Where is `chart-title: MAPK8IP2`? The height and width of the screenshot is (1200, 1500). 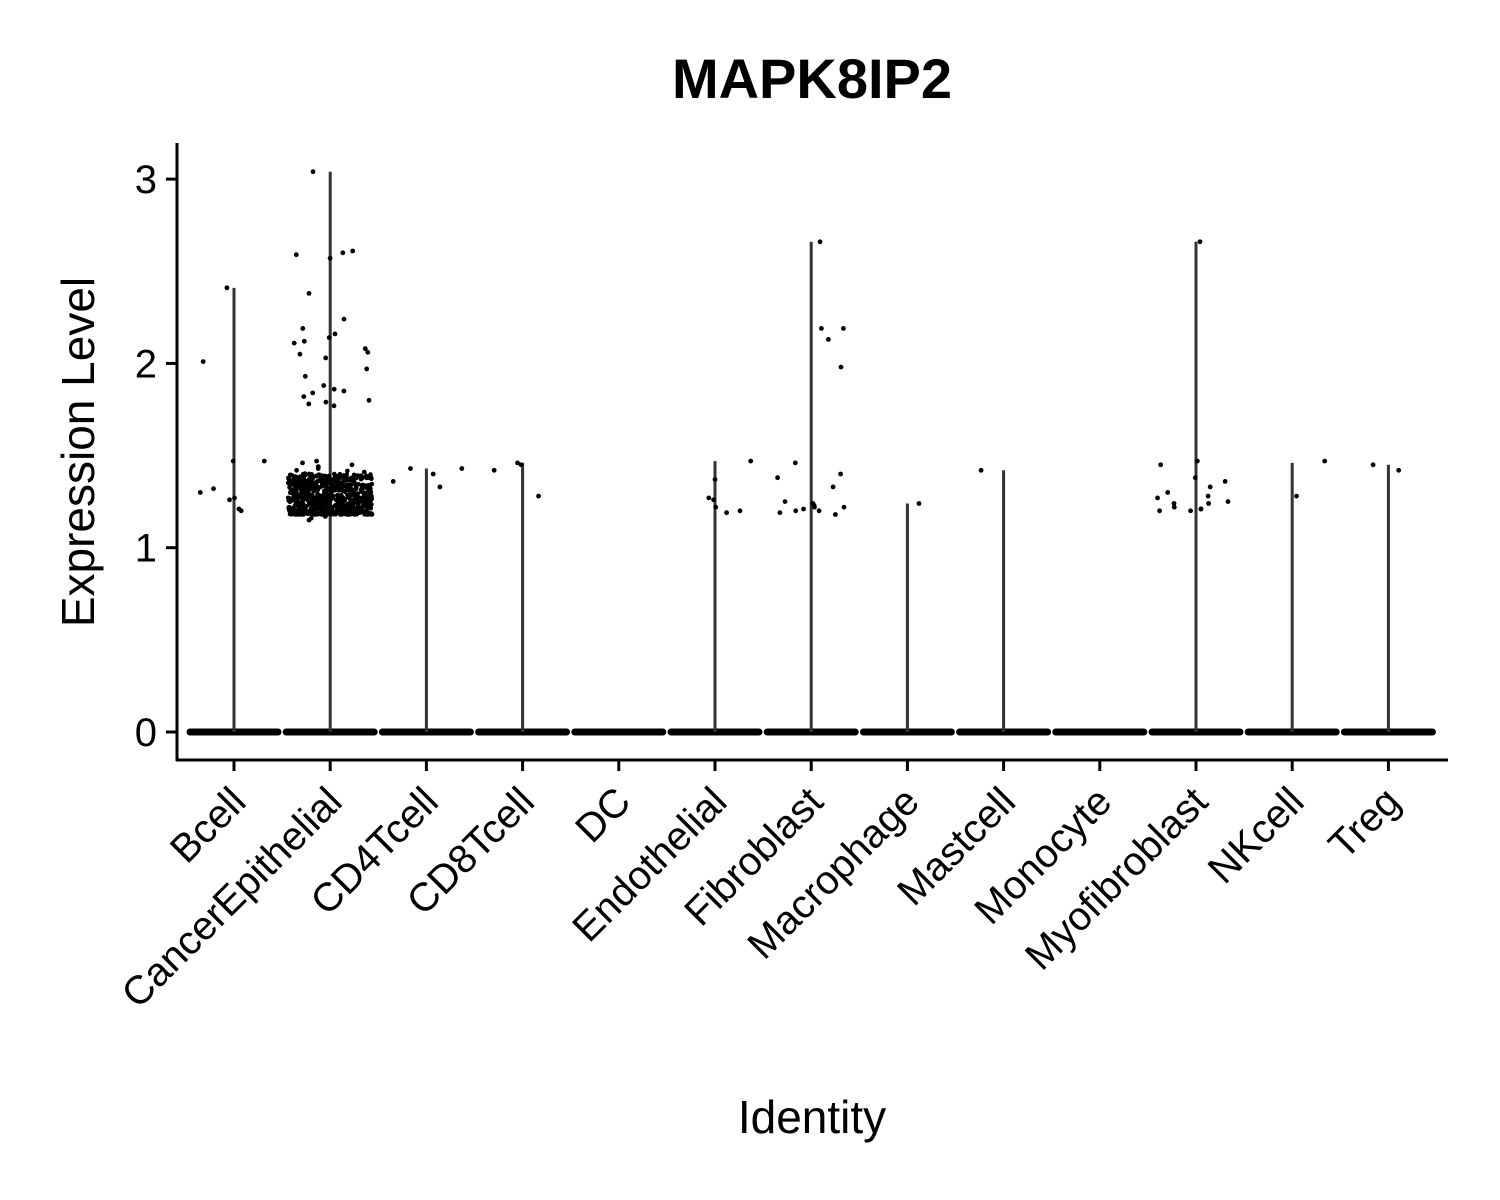
chart-title: MAPK8IP2 is located at coordinates (812, 78).